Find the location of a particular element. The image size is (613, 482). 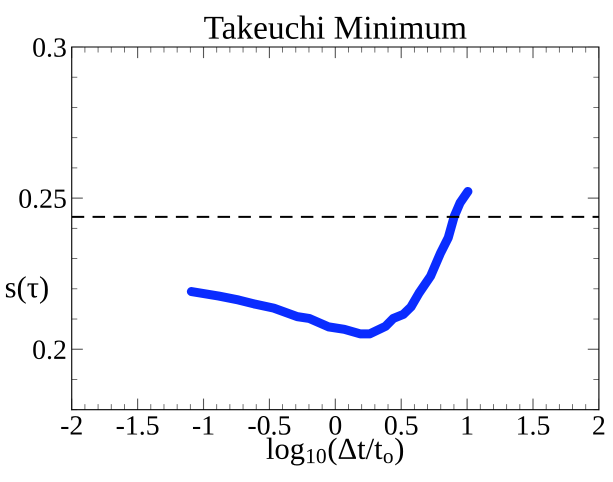

y-tick-label: 0.2 is located at coordinates (49, 350).